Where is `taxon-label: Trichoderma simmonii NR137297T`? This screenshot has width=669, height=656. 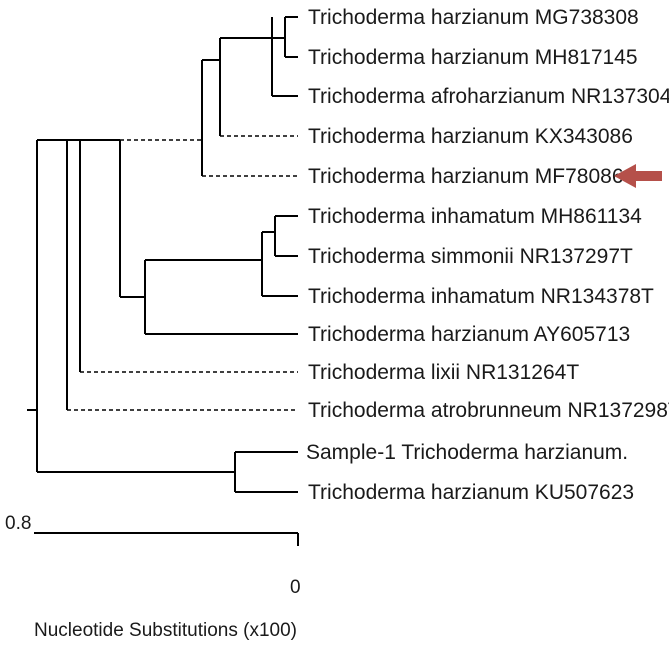
taxon-label: Trichoderma simmonii NR137297T is located at coordinates (470, 256).